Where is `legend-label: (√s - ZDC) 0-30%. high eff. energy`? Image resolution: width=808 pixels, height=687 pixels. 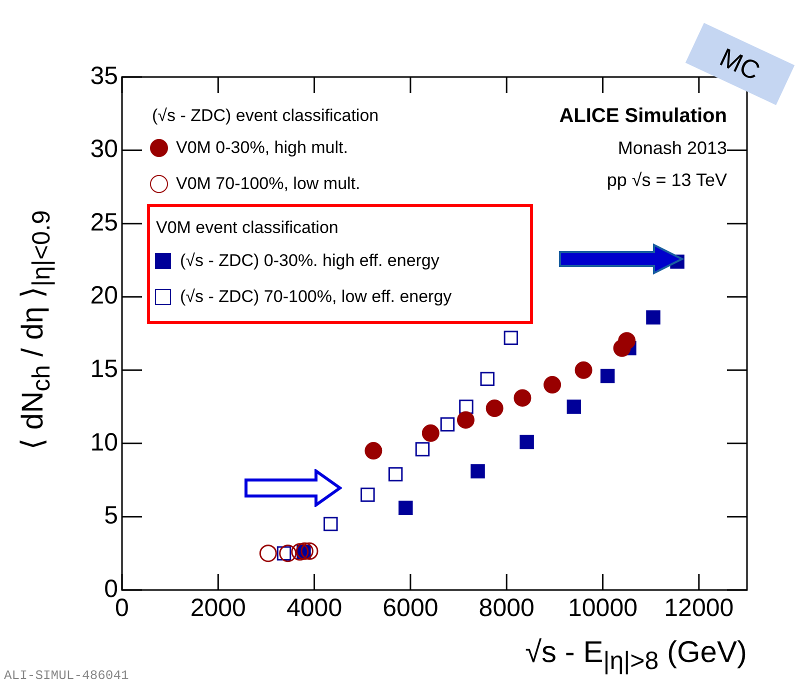 legend-label: (√s - ZDC) 0-30%. high eff. energy is located at coordinates (310, 261).